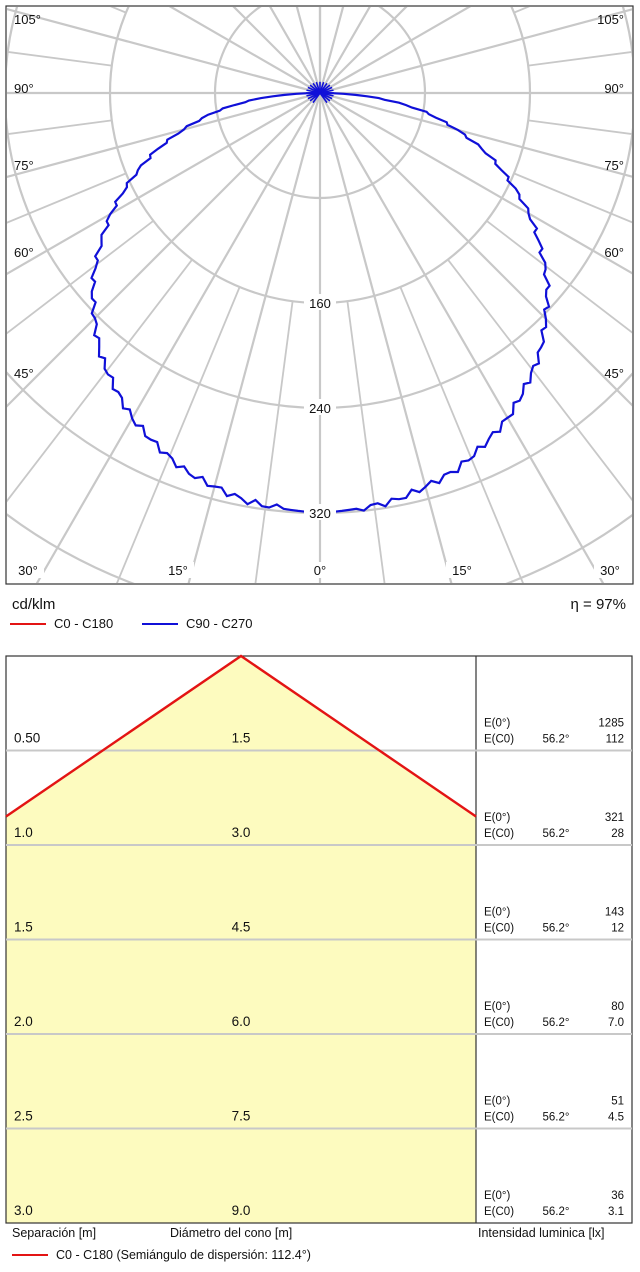 Image resolution: width=640 pixels, height=1272 pixels. Describe the element at coordinates (497, 818) in the screenshot. I see `row-e0-label-1: E(0°)` at that location.